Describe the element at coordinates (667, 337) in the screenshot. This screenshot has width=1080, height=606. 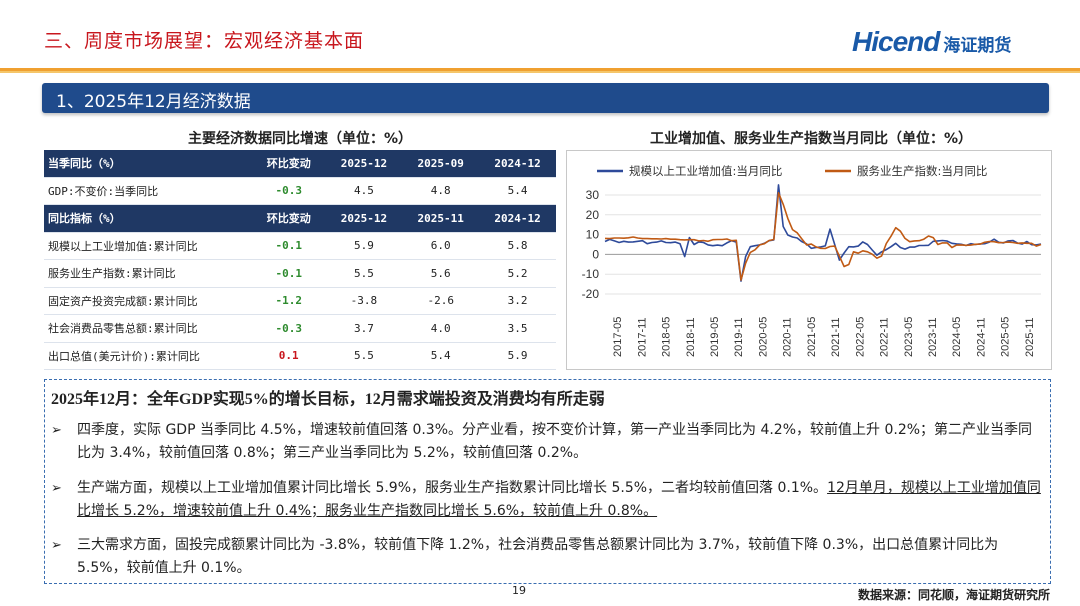
I see `x-tick-label: 2018-05` at that location.